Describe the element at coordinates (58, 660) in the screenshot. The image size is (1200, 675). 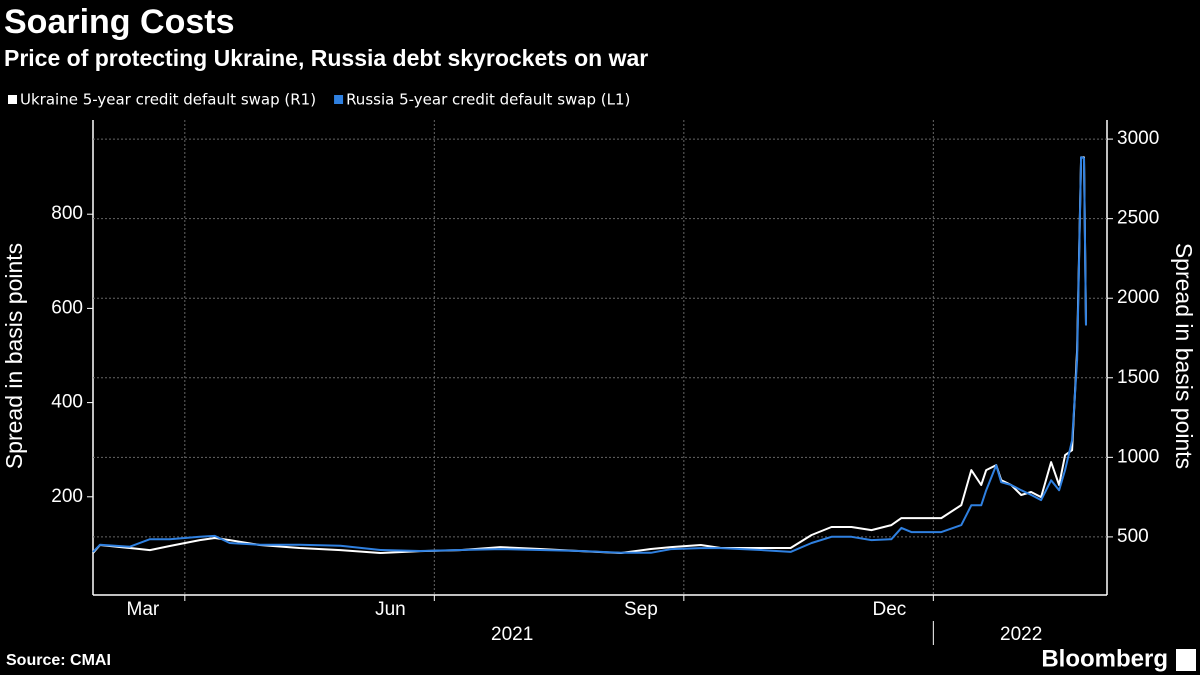
I see `source: Source: CMAI` at that location.